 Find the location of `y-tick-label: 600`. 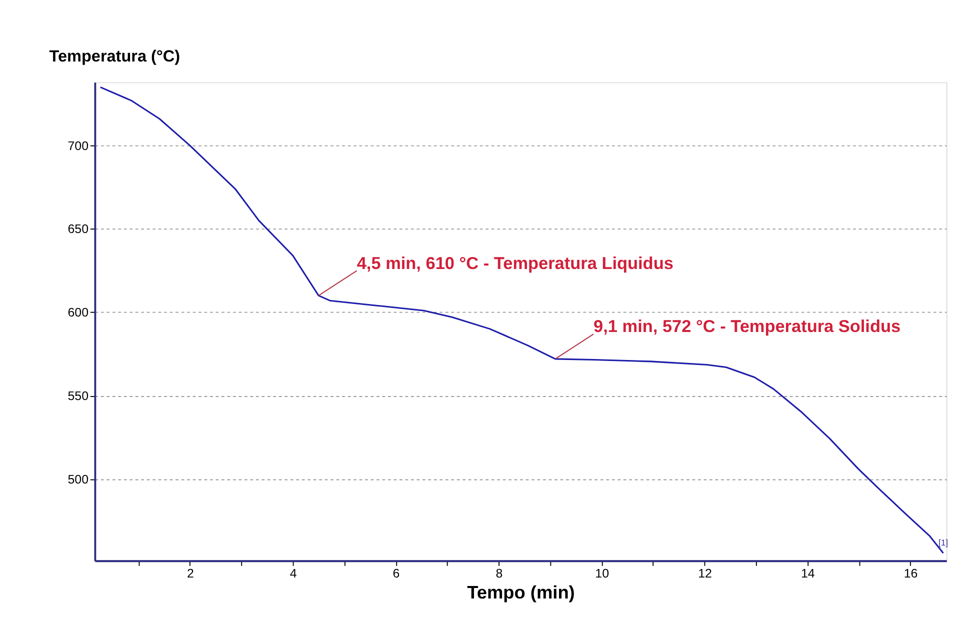

y-tick-label: 600 is located at coordinates (78, 313).